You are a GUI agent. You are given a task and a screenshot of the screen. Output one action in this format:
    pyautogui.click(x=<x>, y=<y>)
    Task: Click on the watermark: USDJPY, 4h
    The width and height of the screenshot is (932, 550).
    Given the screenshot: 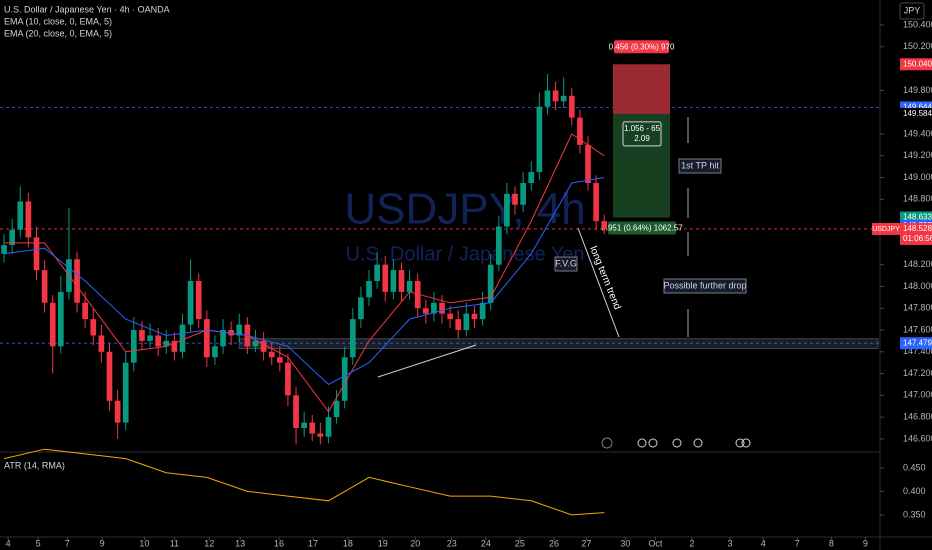 What is the action you would take?
    pyautogui.click(x=464, y=209)
    